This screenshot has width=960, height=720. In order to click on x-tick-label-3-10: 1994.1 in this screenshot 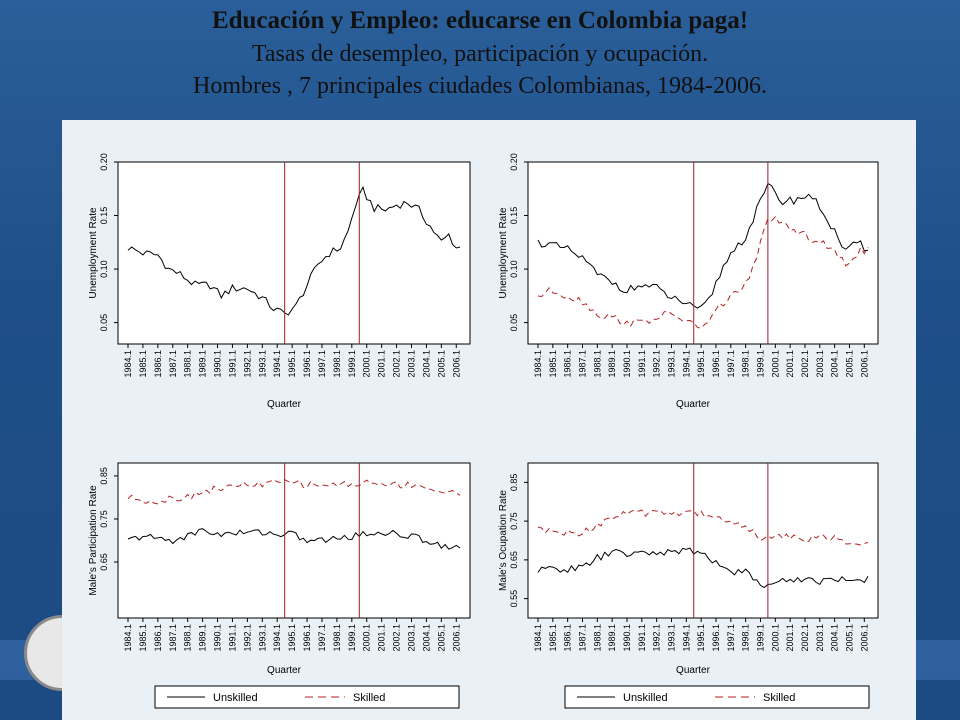, I will do `click(277, 638)`.